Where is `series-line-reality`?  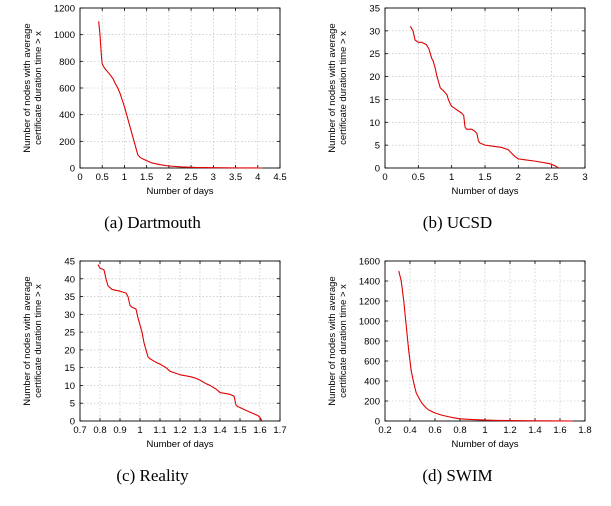
series-line-reality is located at coordinates (180, 343).